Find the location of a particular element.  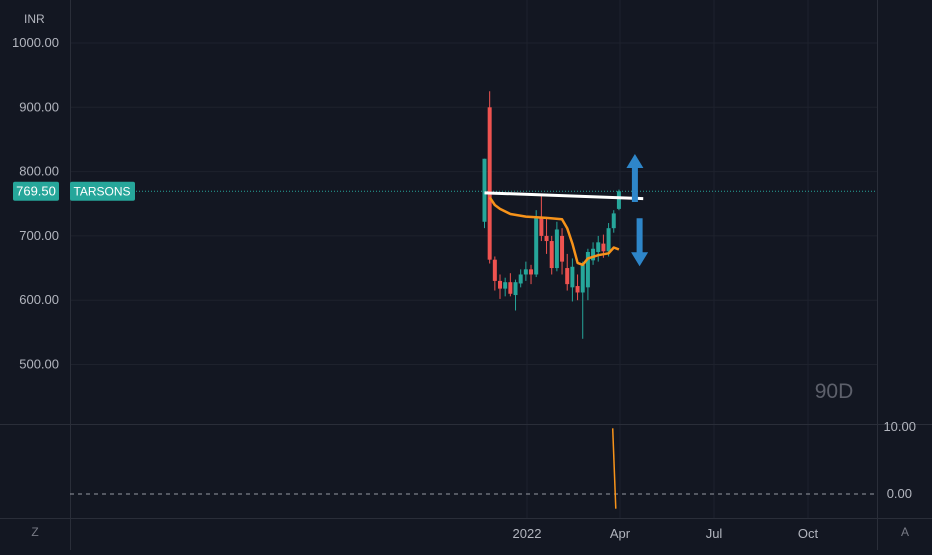

last-price-badge is located at coordinates (36, 191).